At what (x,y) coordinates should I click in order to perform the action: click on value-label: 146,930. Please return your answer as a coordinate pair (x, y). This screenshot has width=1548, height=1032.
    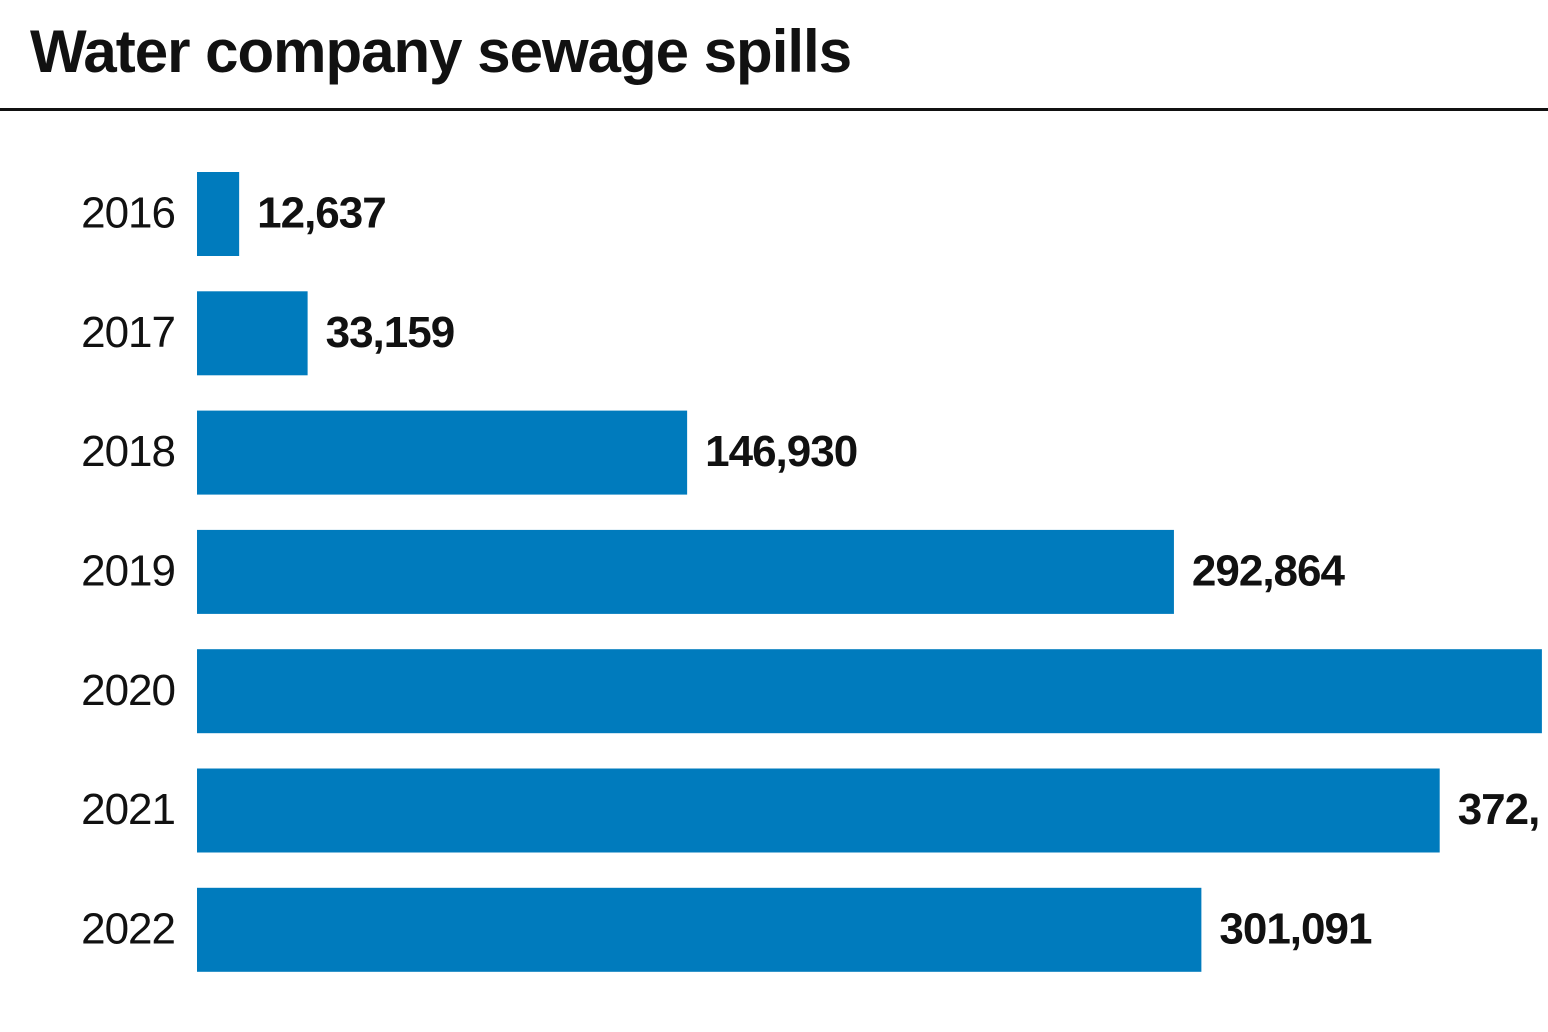
    Looking at the image, I should click on (781, 451).